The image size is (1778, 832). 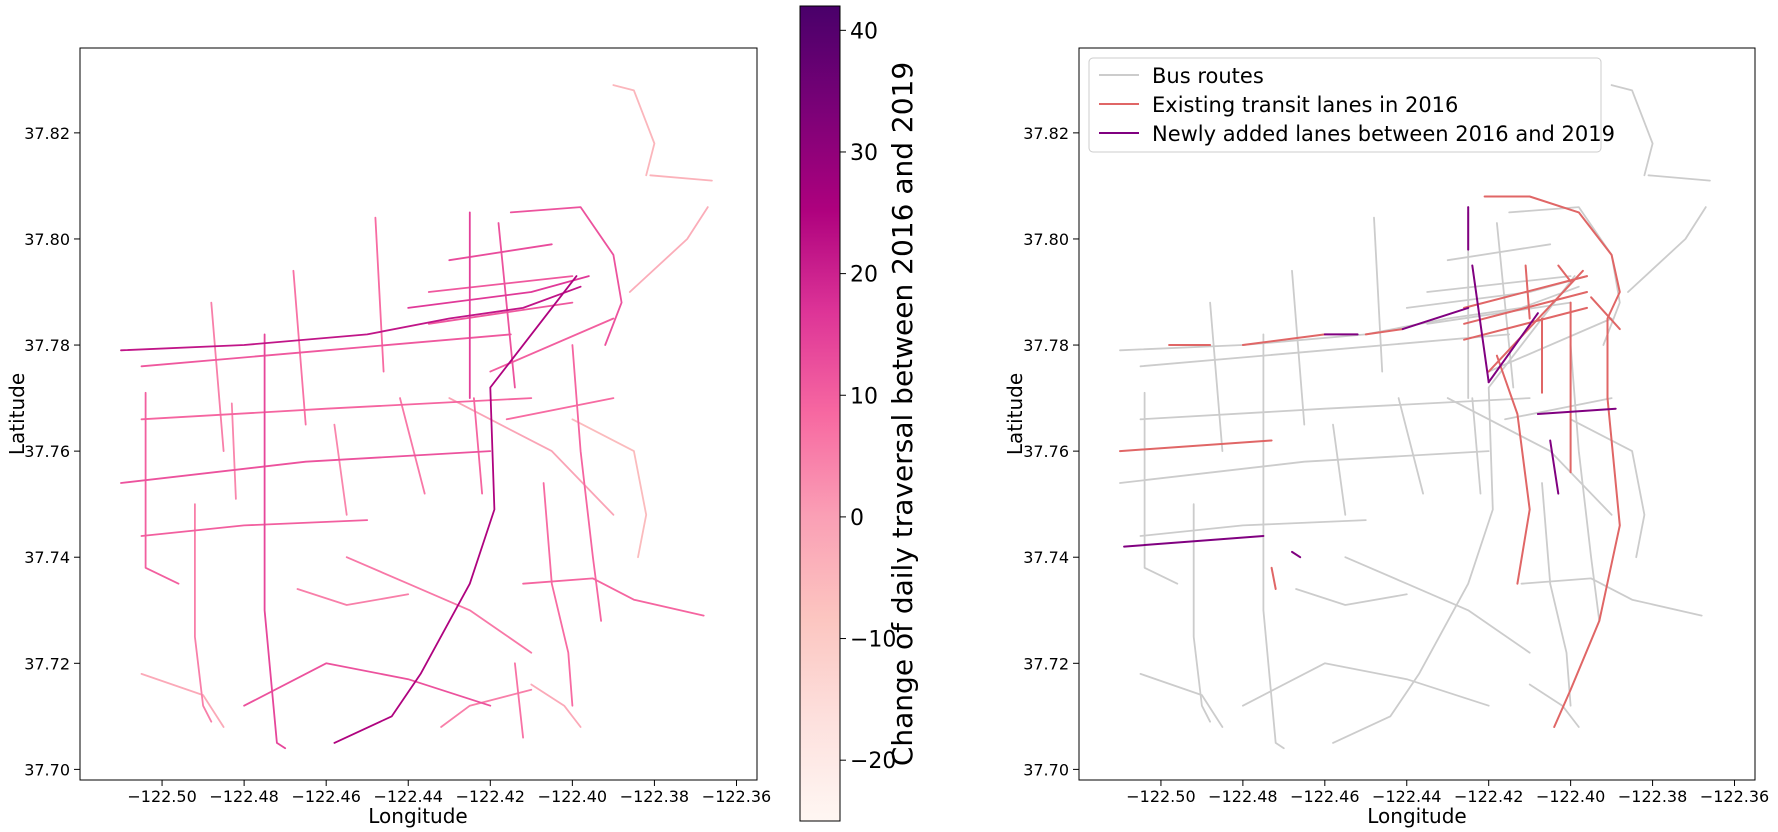 I want to click on right-y-tick-label: 37.80, so click(x=1046, y=239).